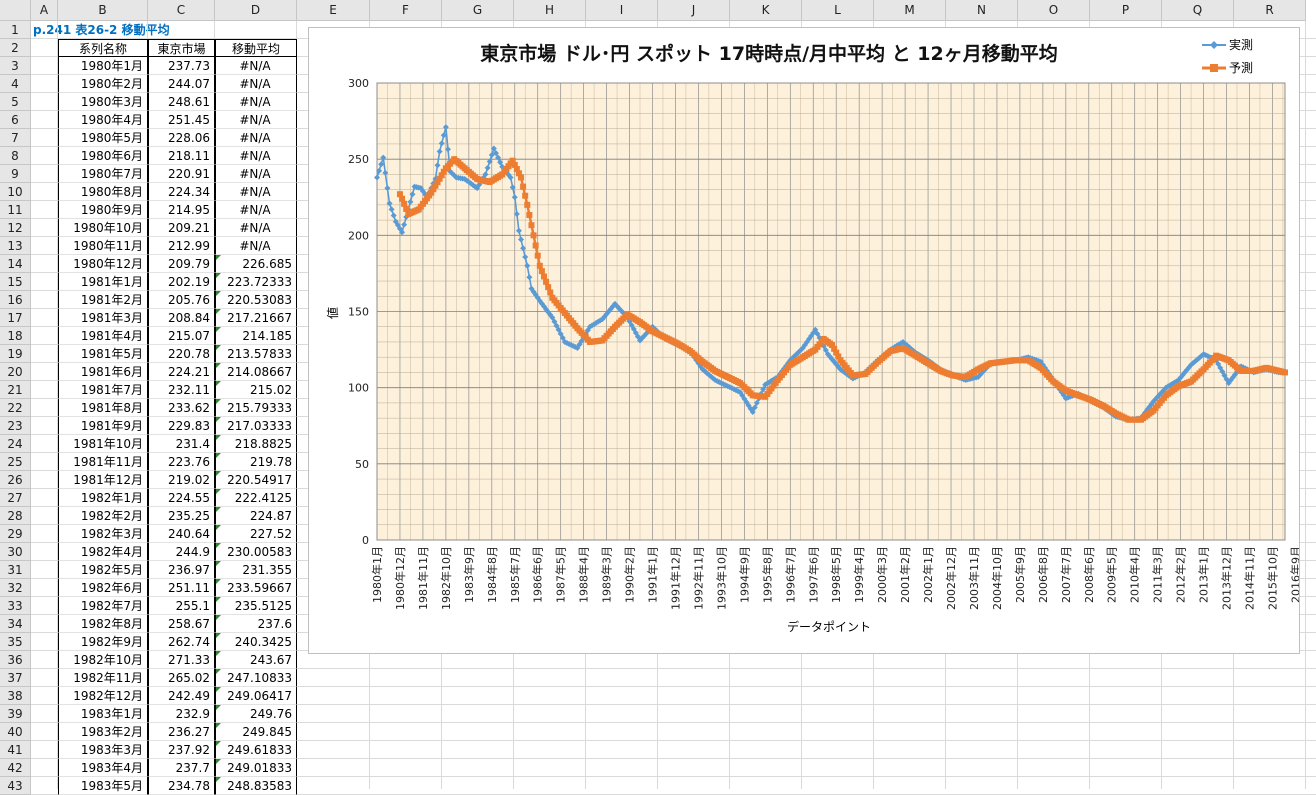 This screenshot has width=1316, height=795. What do you see at coordinates (181, 390) in the screenshot?
I see `data-cell-tokyo: 232.11` at bounding box center [181, 390].